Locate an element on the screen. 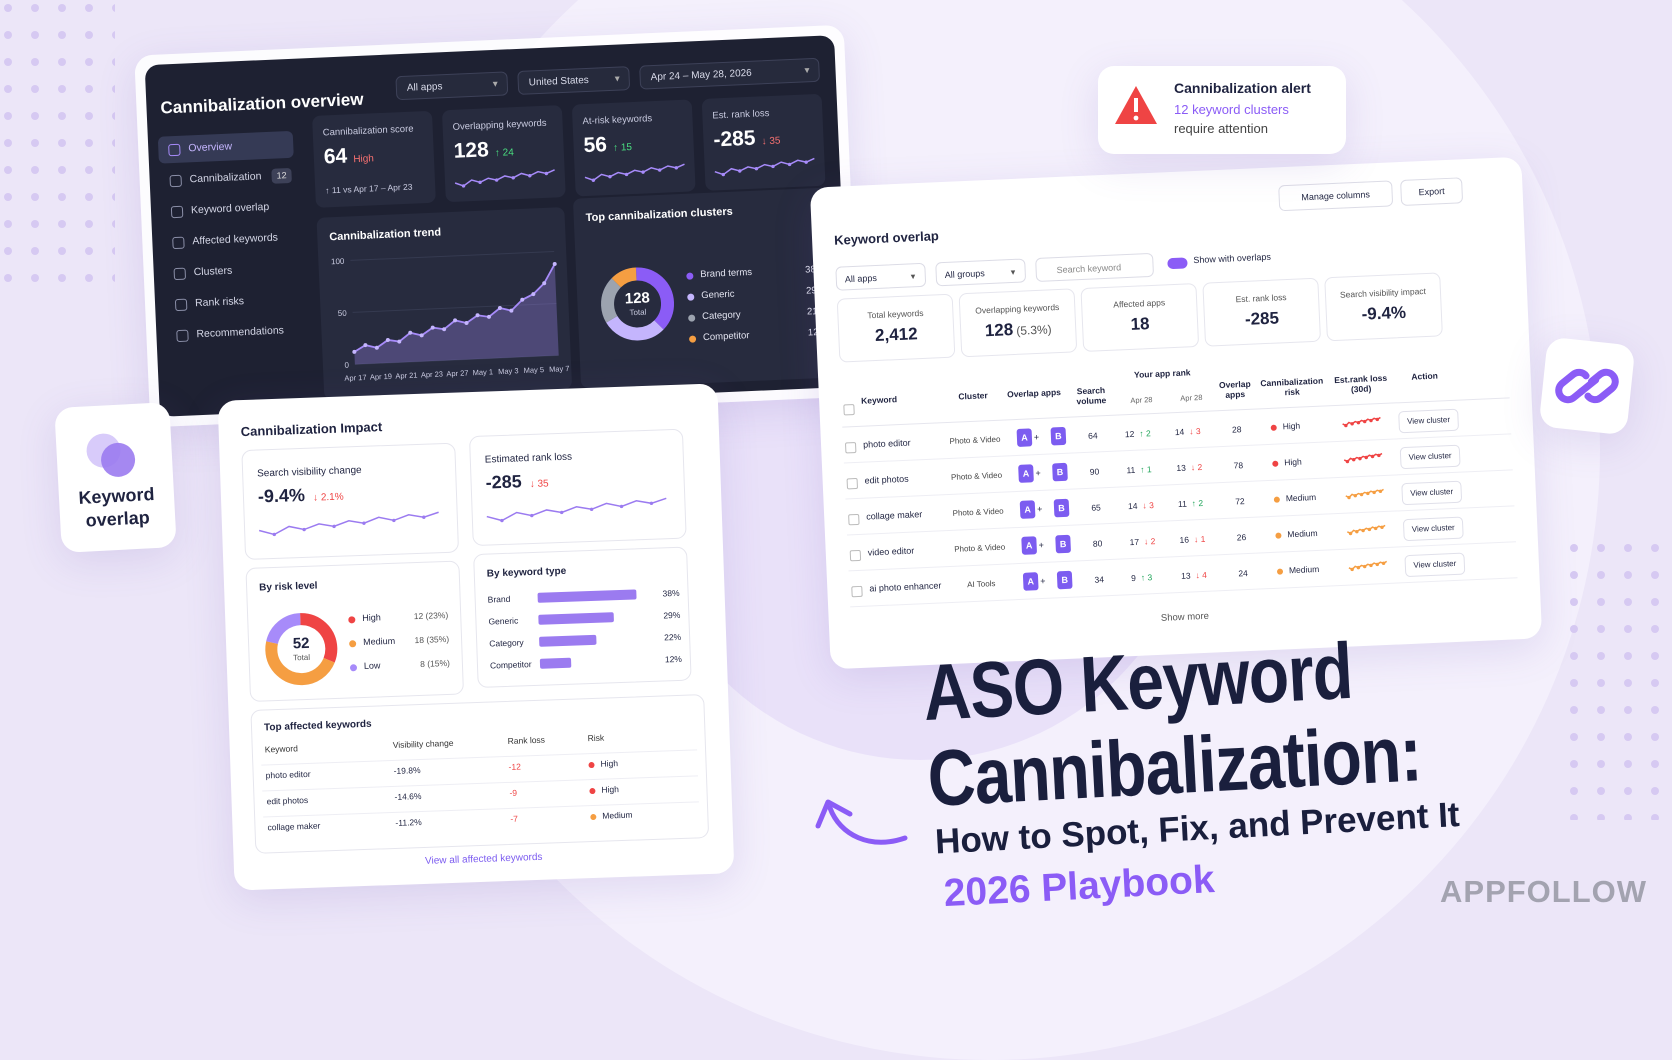 Image resolution: width=1672 pixels, height=1060 pixels. cell-rank: 16 ↓ 1 is located at coordinates (1192, 539).